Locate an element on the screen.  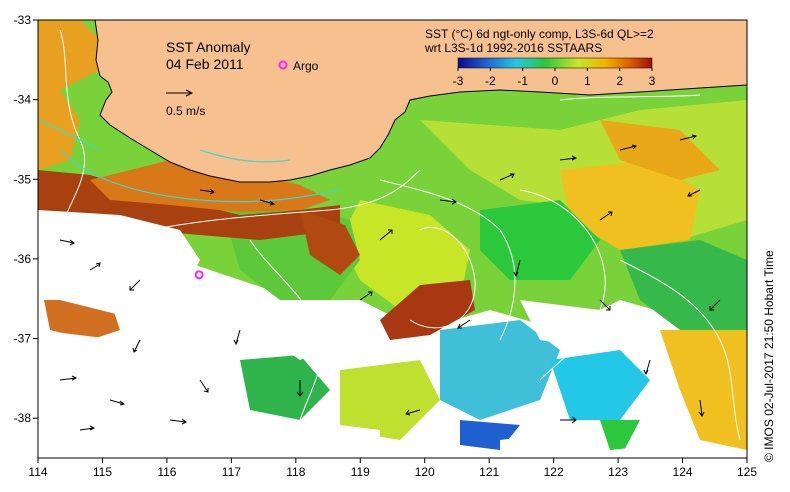
x-axis: 114 115 116 117 118 119 120 121 122 123 124 125 is located at coordinates (392, 468).